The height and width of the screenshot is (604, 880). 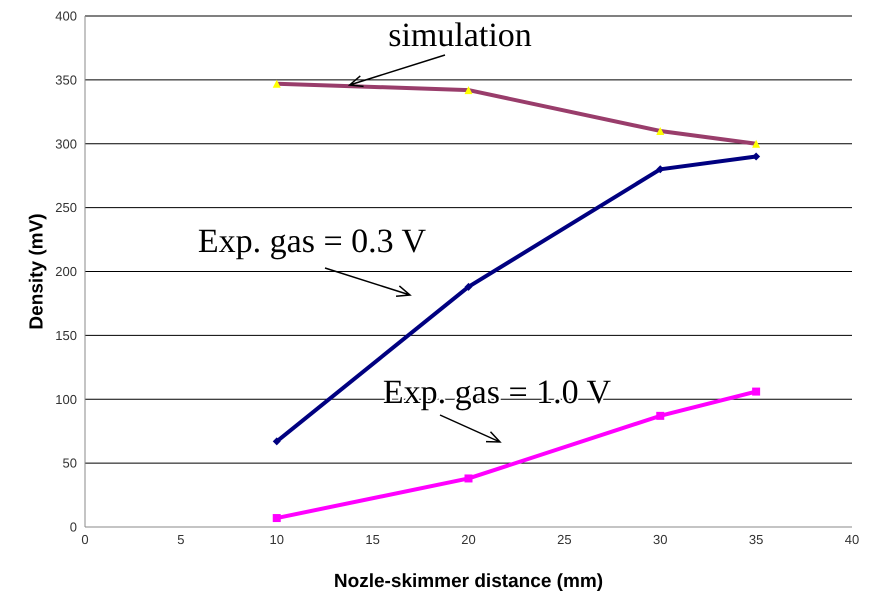 What do you see at coordinates (372, 540) in the screenshot?
I see `x-tick-label: 15` at bounding box center [372, 540].